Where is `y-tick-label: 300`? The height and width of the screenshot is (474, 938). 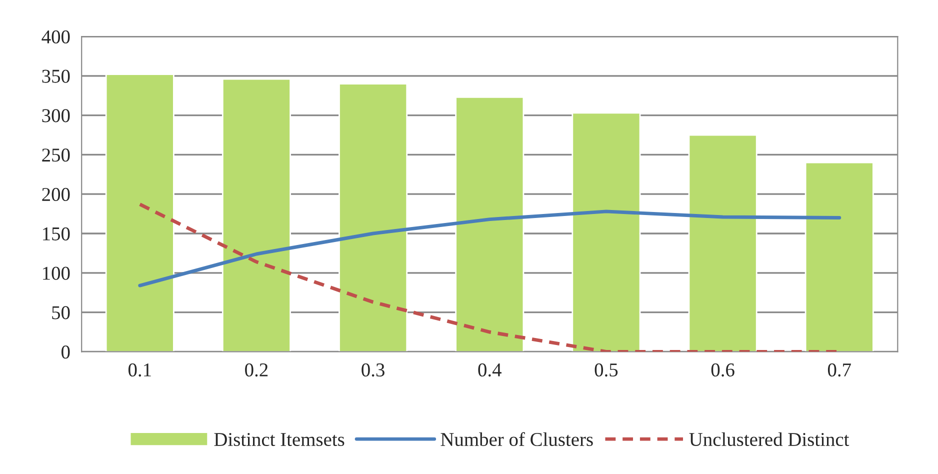 y-tick-label: 300 is located at coordinates (56, 115).